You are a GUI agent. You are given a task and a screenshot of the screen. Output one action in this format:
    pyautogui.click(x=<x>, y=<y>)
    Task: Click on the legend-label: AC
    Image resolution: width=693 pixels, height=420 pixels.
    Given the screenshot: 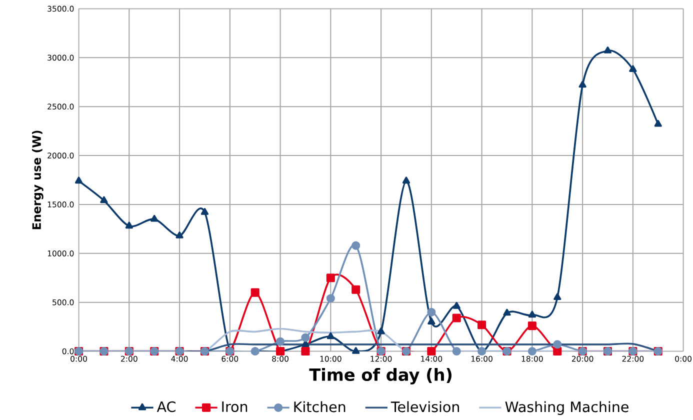 What is the action you would take?
    pyautogui.click(x=166, y=406)
    